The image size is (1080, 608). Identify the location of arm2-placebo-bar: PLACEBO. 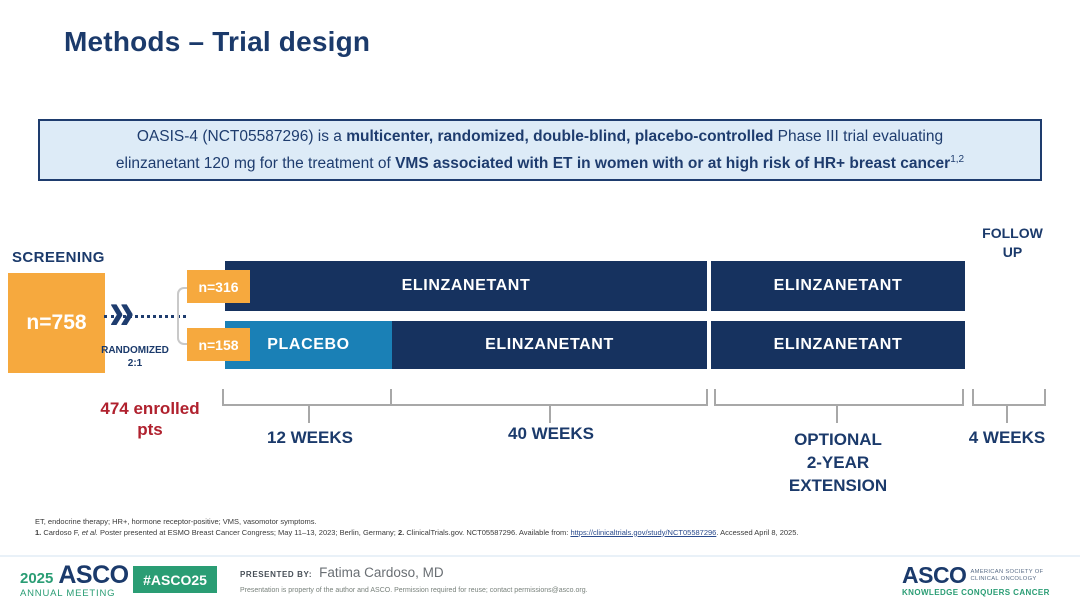
(308, 345).